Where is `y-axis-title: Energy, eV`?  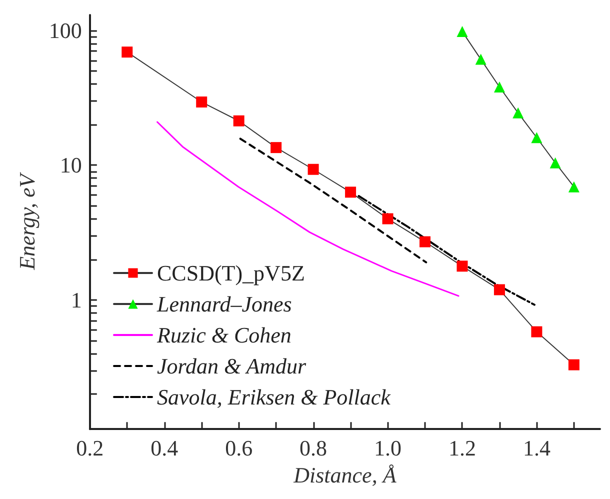
y-axis-title: Energy, eV is located at coordinates (27, 221).